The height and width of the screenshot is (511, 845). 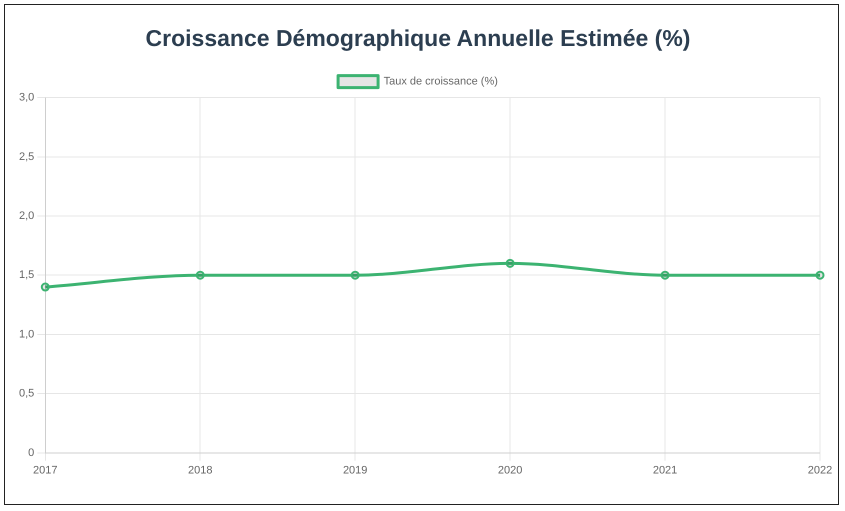 What do you see at coordinates (820, 470) in the screenshot?
I see `x-tick-label: 2022` at bounding box center [820, 470].